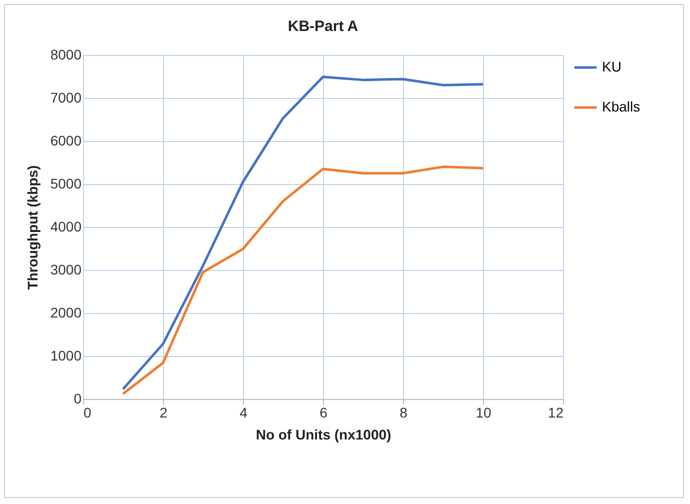  Describe the element at coordinates (324, 434) in the screenshot. I see `x-axis-title: No of Units (nx1000)` at that location.